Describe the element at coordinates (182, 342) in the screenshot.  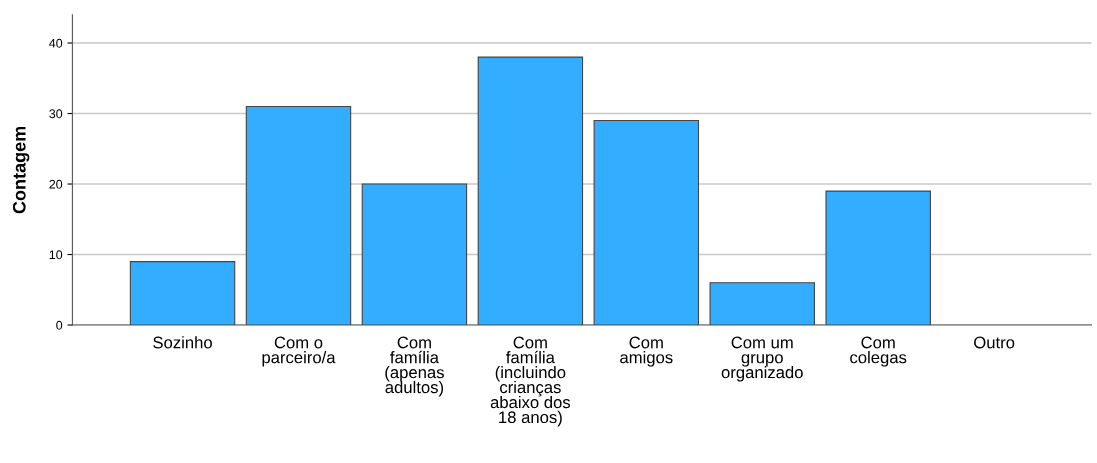
I see `x-tick-label: Sozinho` at that location.